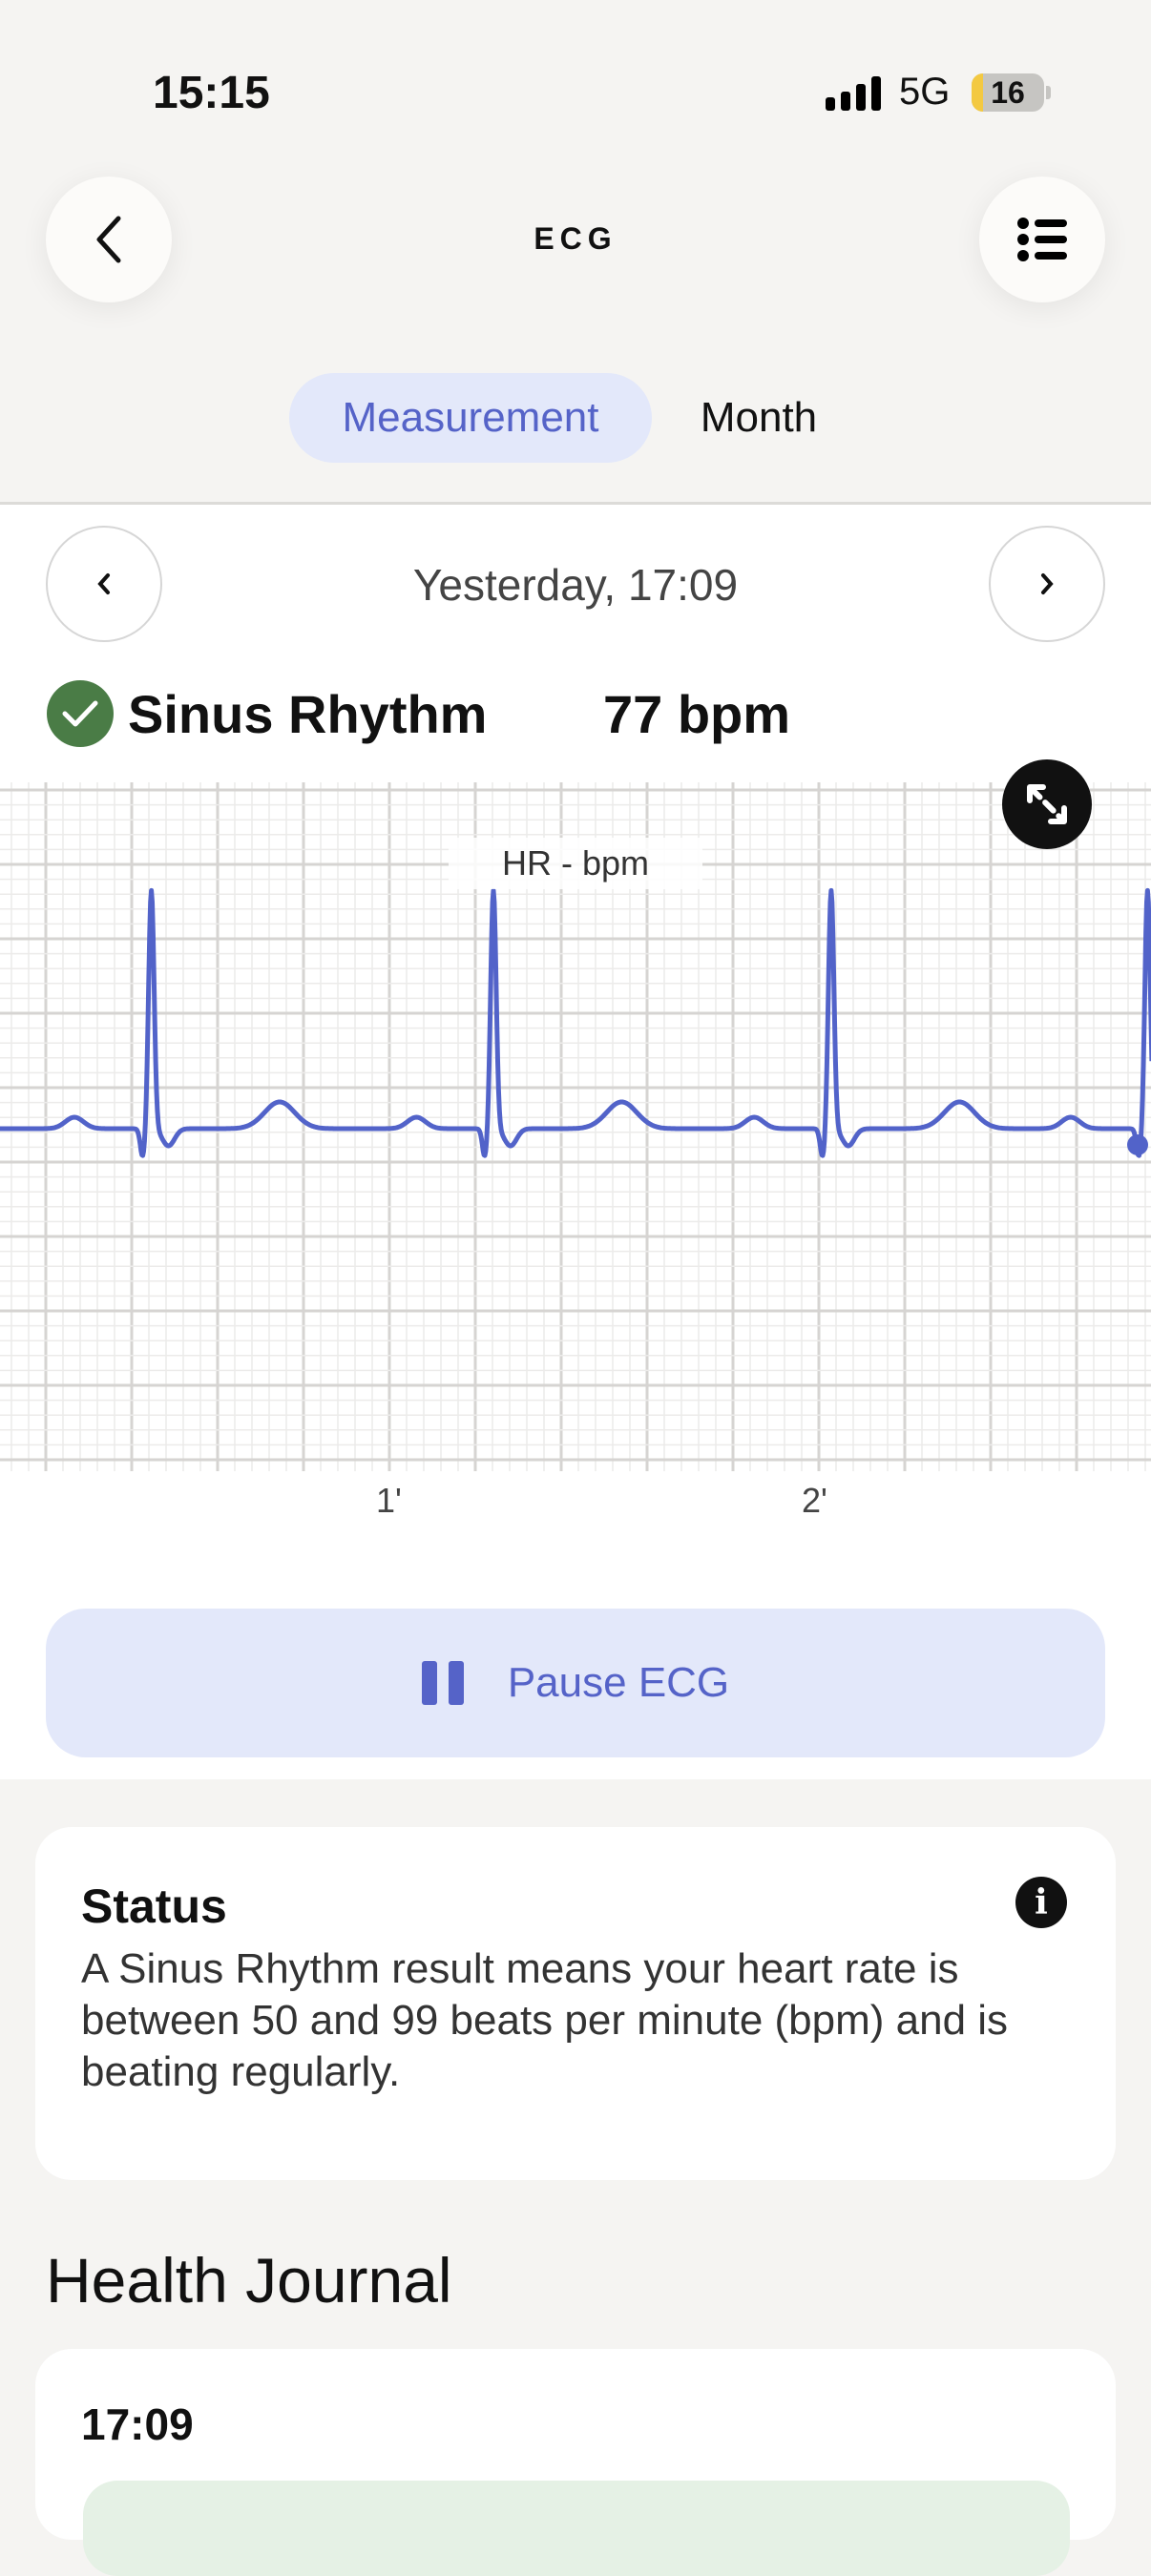  What do you see at coordinates (575, 238) in the screenshot?
I see `page-title: ECG` at bounding box center [575, 238].